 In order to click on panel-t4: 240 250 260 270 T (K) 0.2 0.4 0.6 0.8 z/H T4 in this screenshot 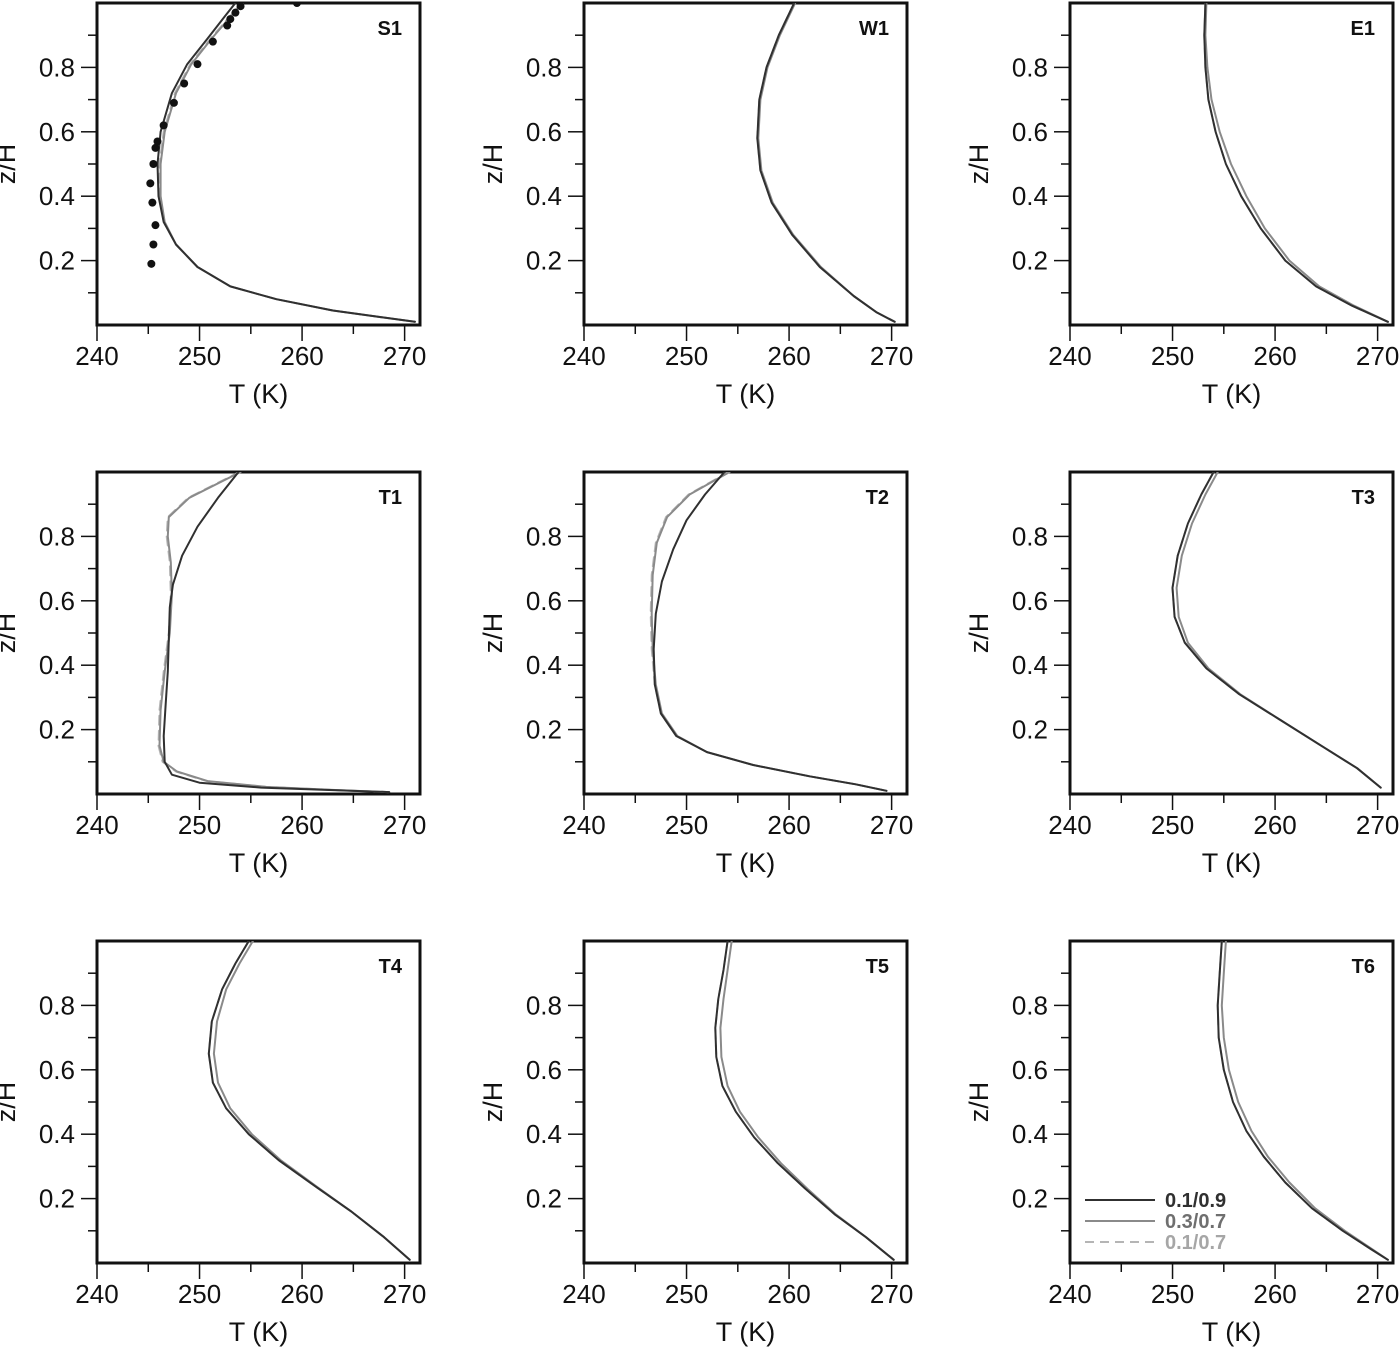, I will do `click(213, 1143)`.